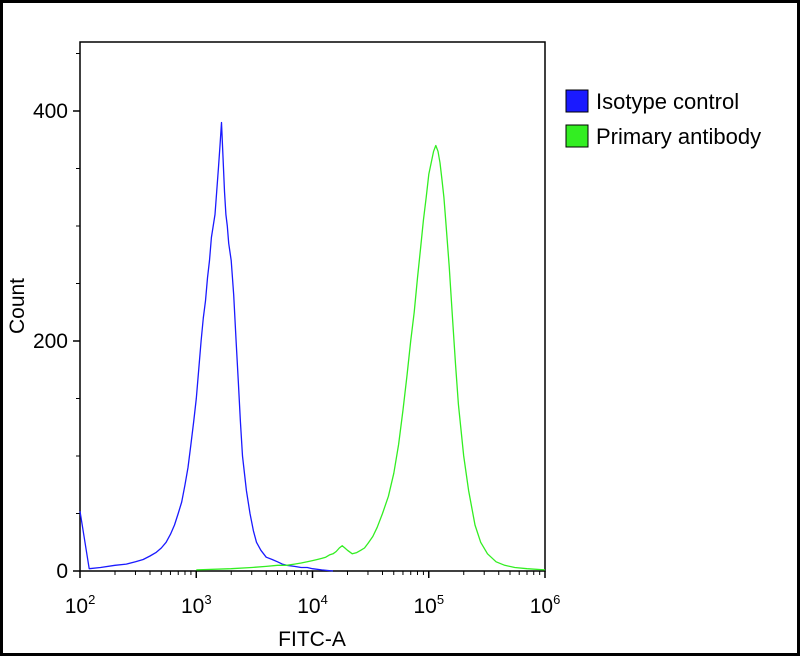 The height and width of the screenshot is (656, 800). I want to click on x-tick-exponent: 3, so click(207, 599).